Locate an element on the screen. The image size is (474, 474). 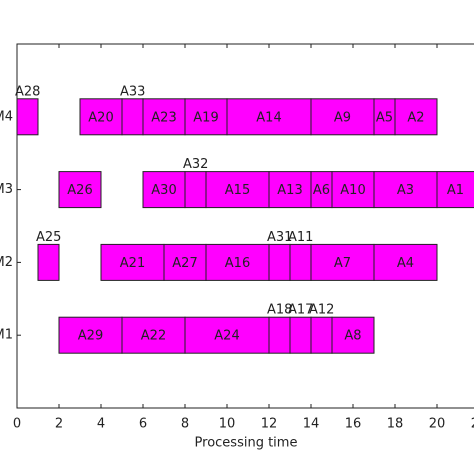
task-label: A30 is located at coordinates (163, 190).